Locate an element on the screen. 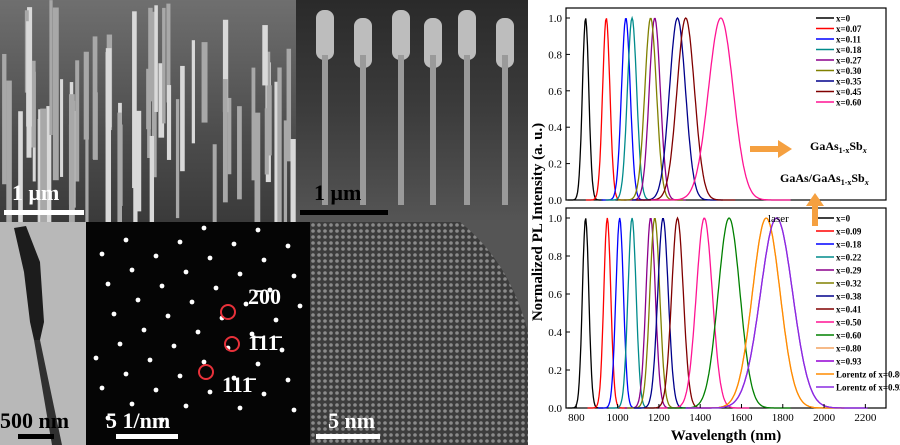  legend-entry: x=0.07 is located at coordinates (849, 29).